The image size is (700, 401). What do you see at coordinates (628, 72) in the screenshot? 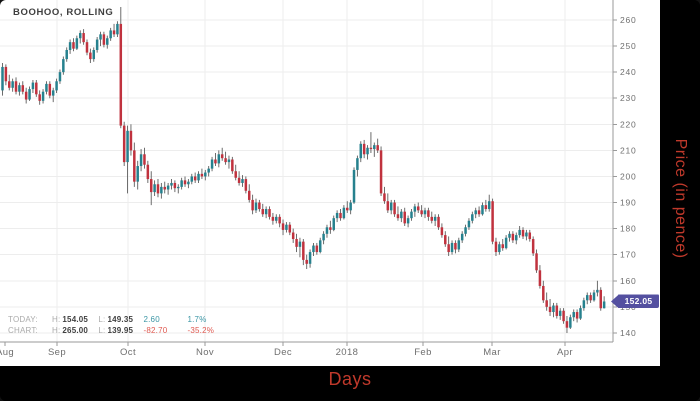
I see `svg-text: 240` at bounding box center [628, 72].